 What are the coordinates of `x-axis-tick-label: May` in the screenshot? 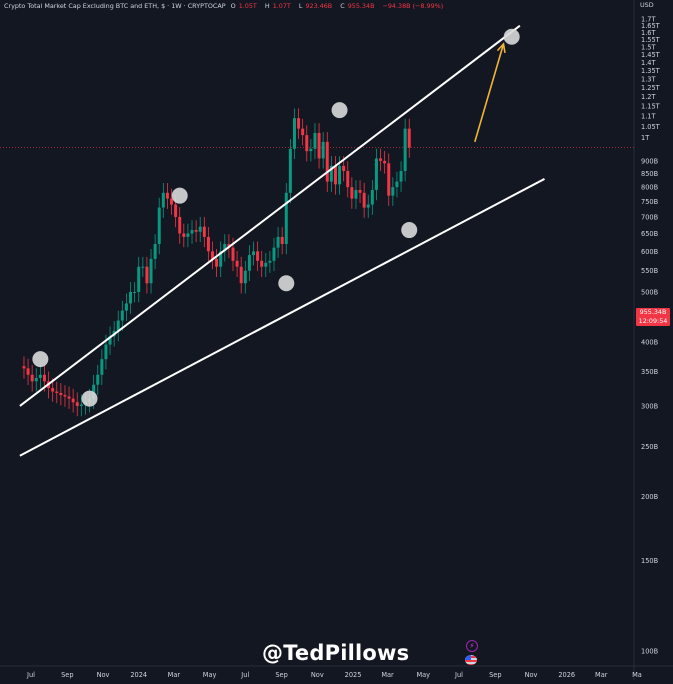 It's located at (423, 675).